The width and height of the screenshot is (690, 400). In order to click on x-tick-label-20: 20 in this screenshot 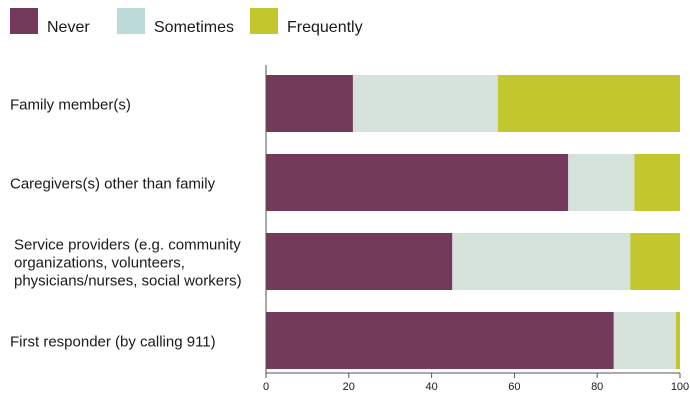, I will do `click(349, 387)`.